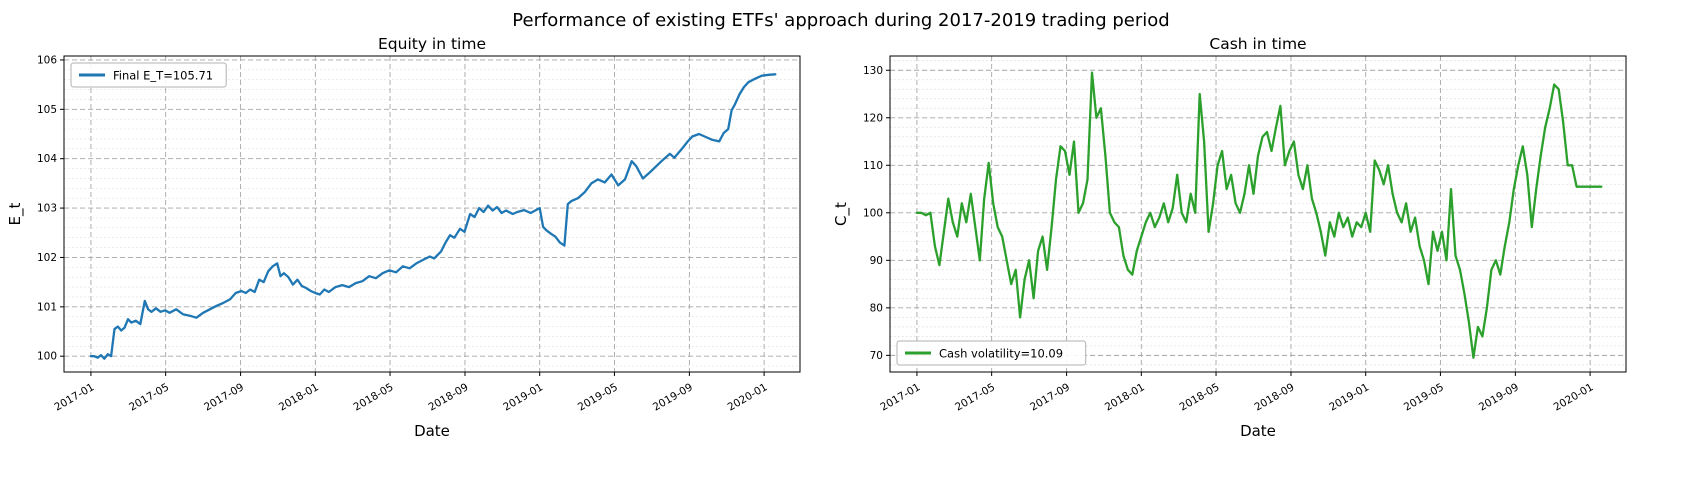 This screenshot has width=1682, height=486. What do you see at coordinates (873, 71) in the screenshot?
I see `svg-text: 130` at bounding box center [873, 71].